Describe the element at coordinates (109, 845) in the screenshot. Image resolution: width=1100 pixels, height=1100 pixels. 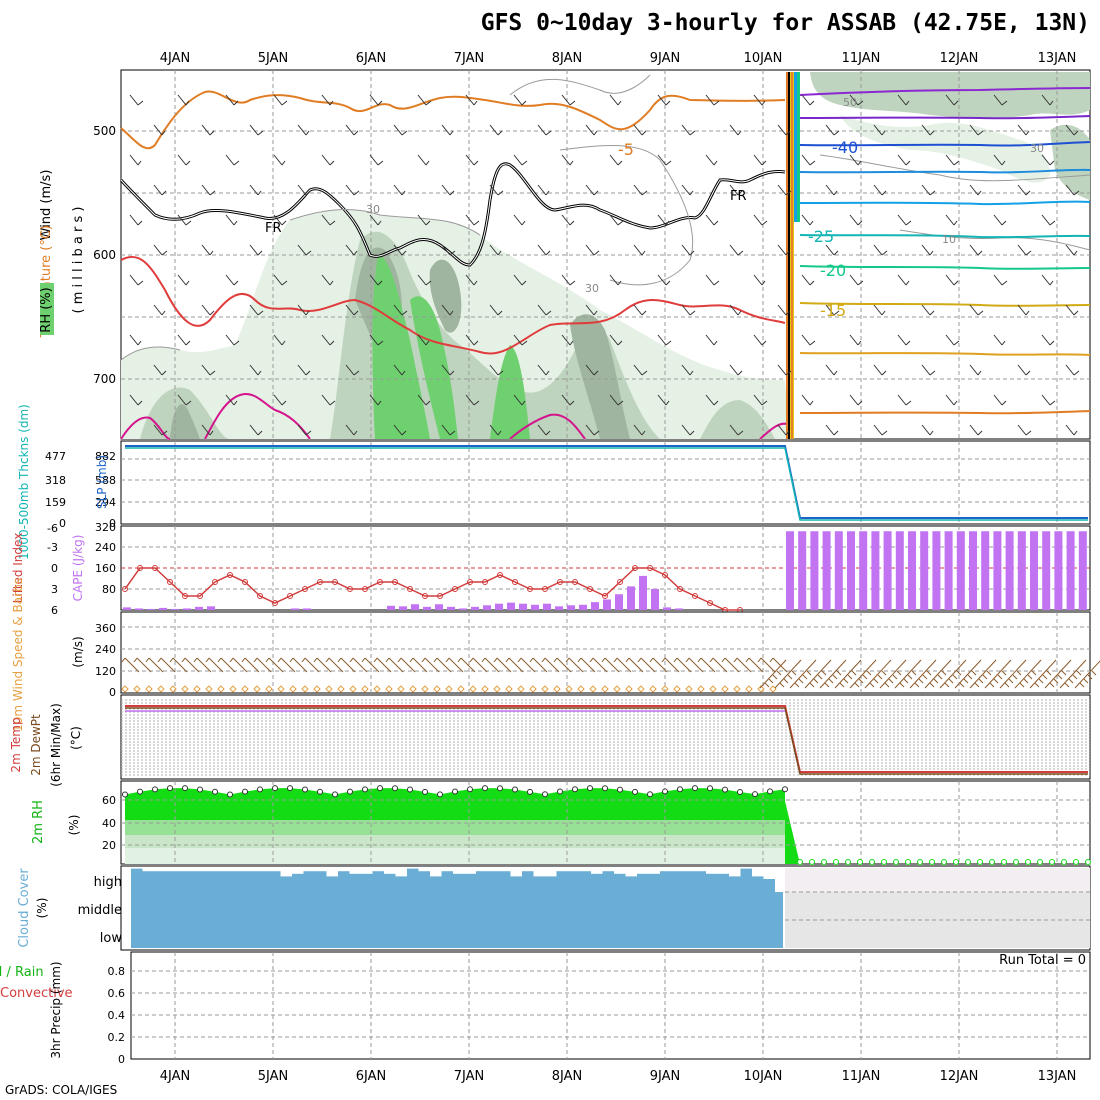
I see `rh2m-tick-20: 20` at that location.